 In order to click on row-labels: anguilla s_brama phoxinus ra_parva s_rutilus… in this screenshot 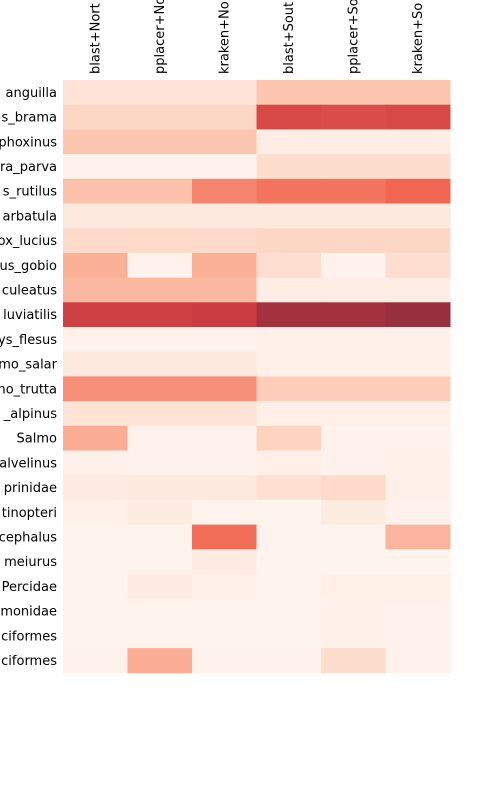, I will do `click(29, 377)`.